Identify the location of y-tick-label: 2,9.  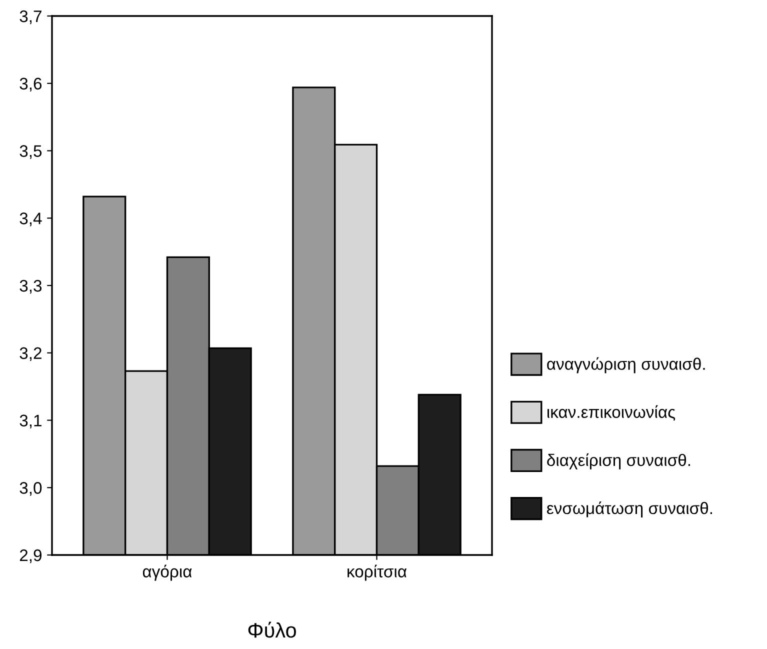
(31, 556).